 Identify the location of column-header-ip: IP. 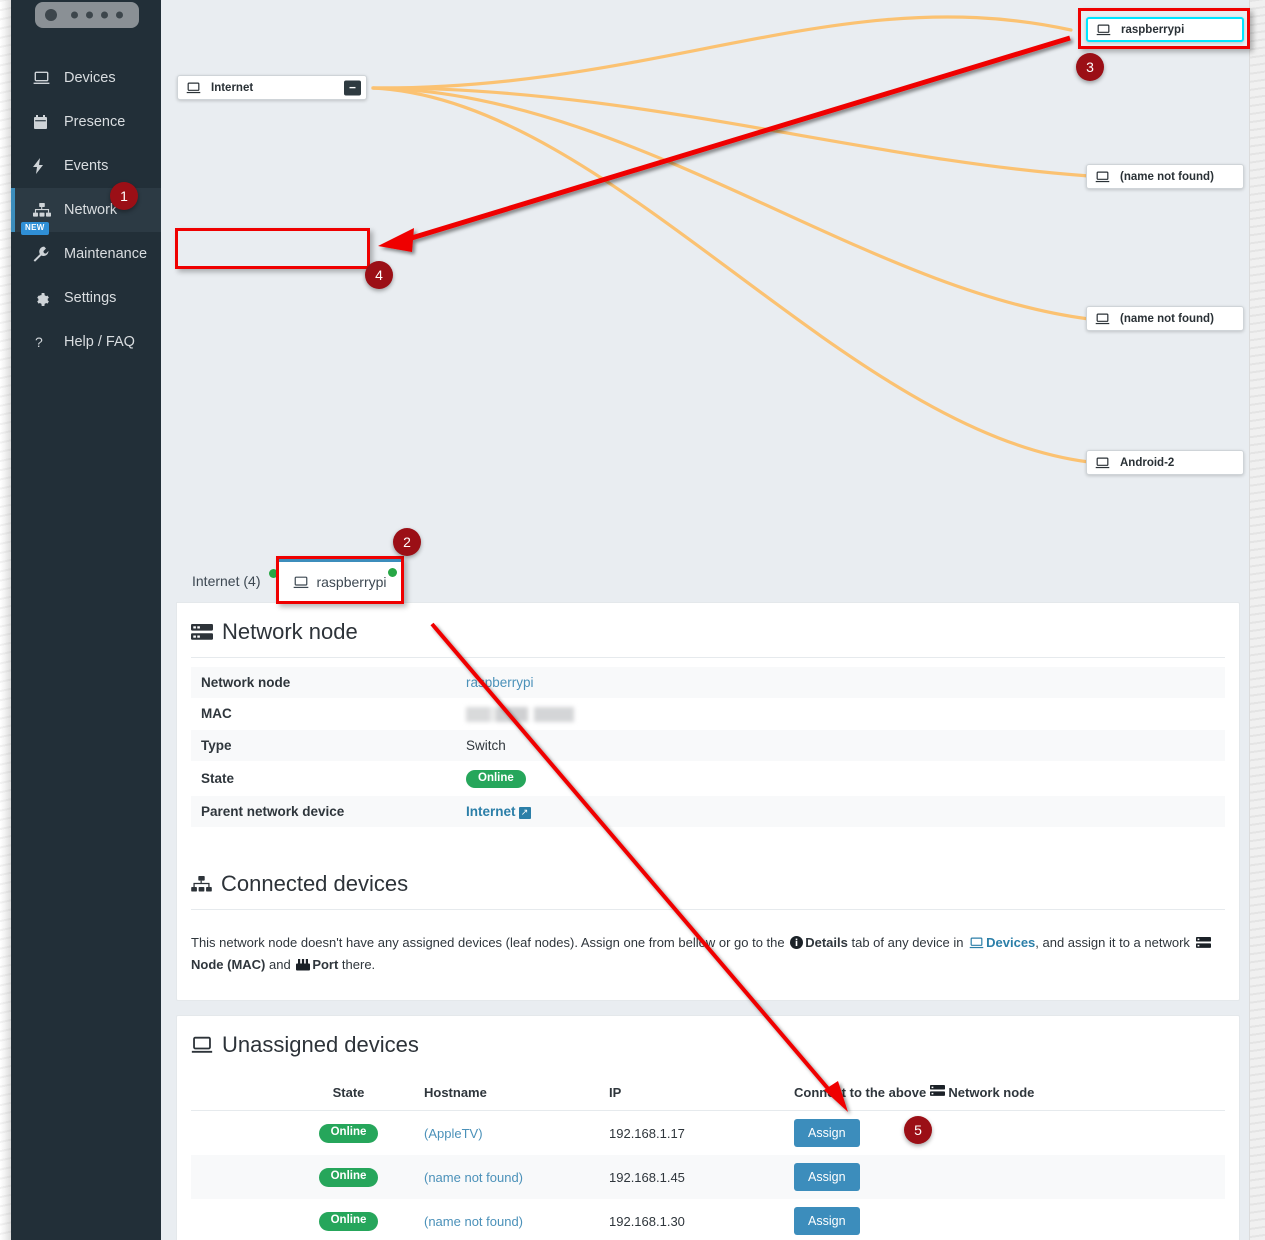
(693, 1092).